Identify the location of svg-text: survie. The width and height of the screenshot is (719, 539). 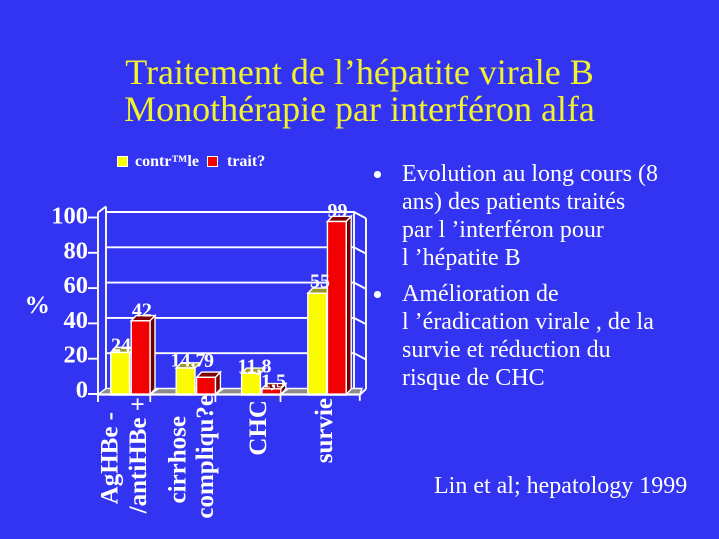
(324, 430).